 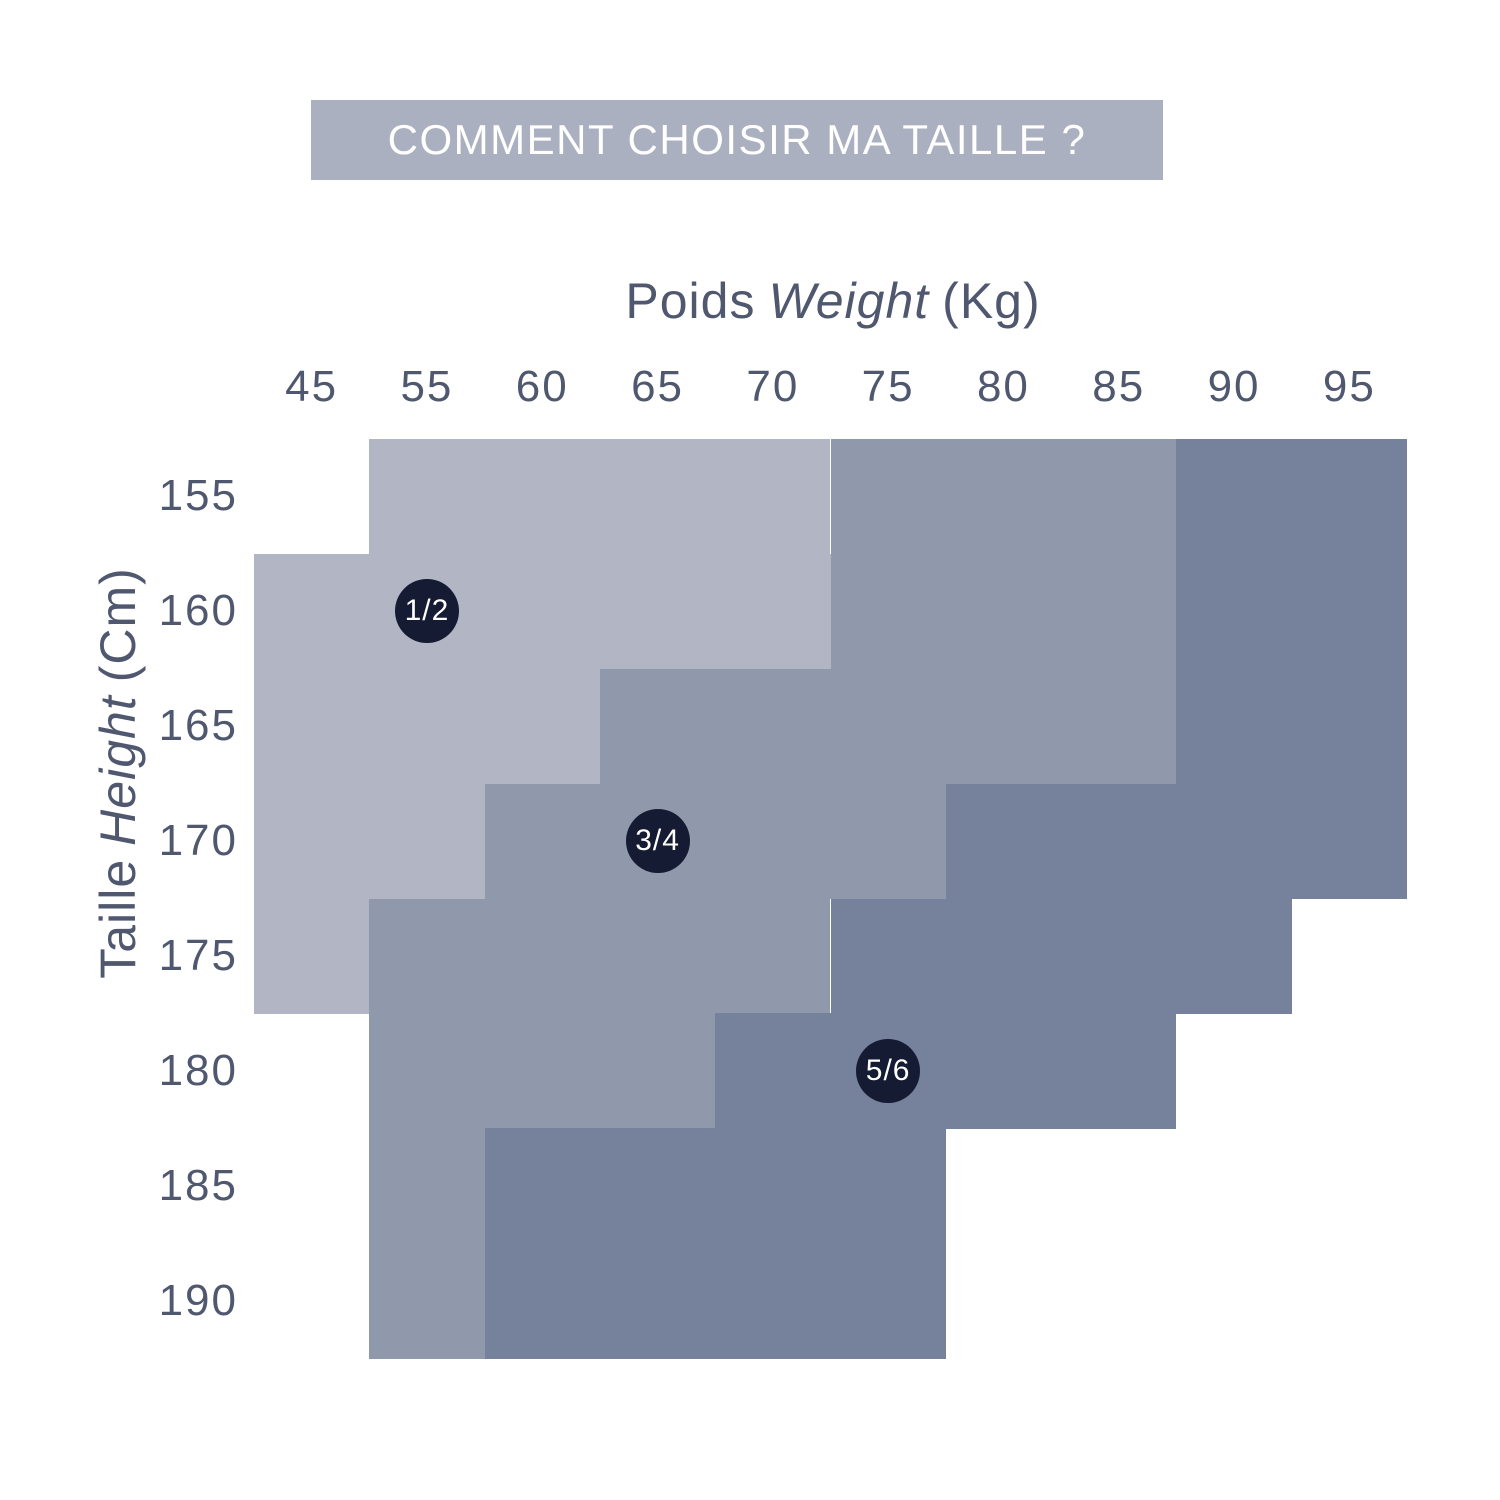 What do you see at coordinates (1349, 386) in the screenshot?
I see `x-tick-95: 95` at bounding box center [1349, 386].